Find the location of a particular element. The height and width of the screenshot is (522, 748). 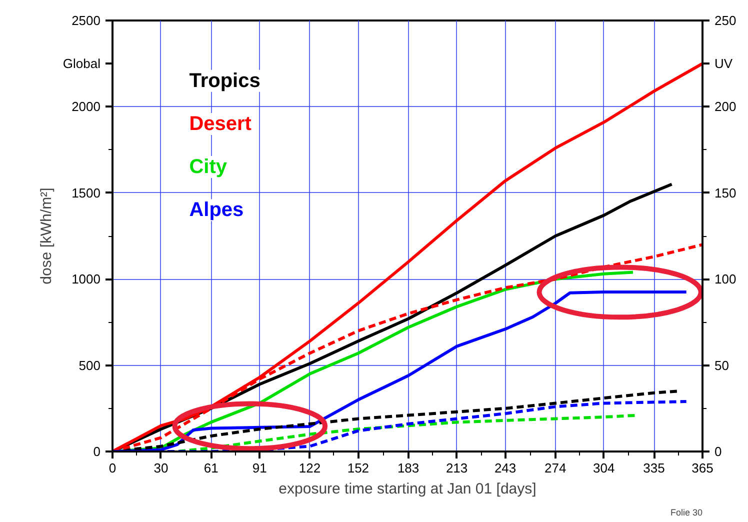

x-tick-label: 30 is located at coordinates (161, 468).